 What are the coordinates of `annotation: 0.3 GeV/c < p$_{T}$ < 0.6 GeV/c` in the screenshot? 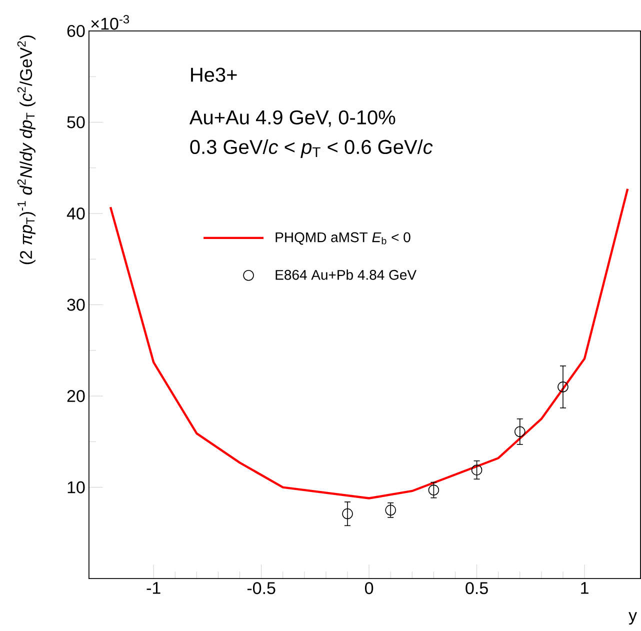 It's located at (311, 149).